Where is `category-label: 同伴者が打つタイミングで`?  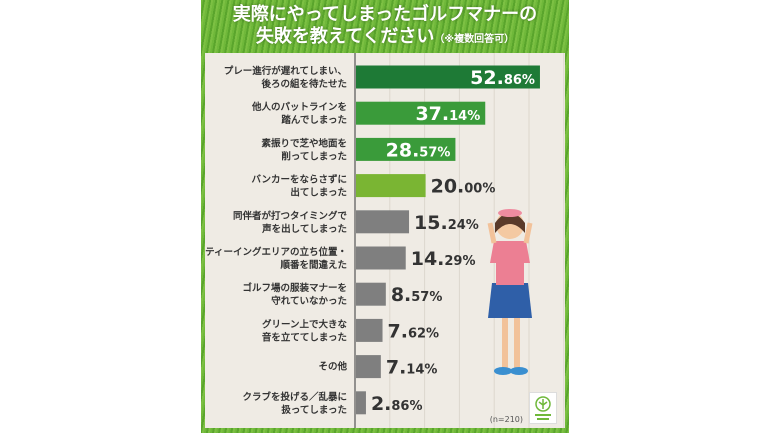 category-label: 同伴者が打つタイミングで is located at coordinates (290, 216).